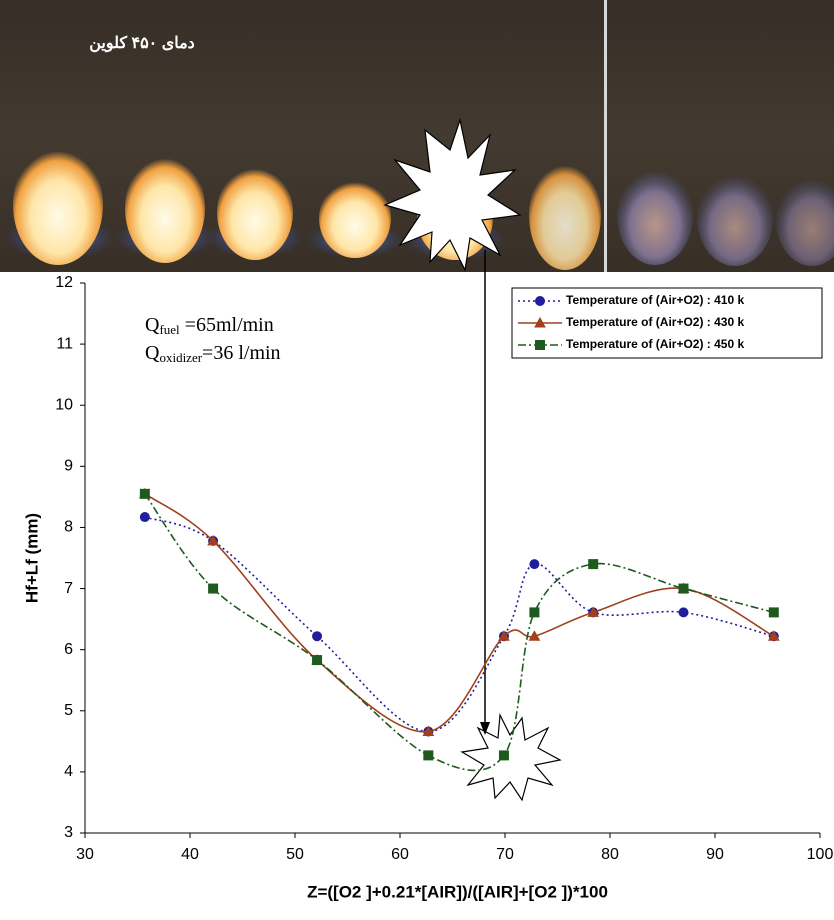 This screenshot has height=920, width=834. What do you see at coordinates (655, 300) in the screenshot?
I see `legend-label: Temperature of (Air+O2) : 410 k` at bounding box center [655, 300].